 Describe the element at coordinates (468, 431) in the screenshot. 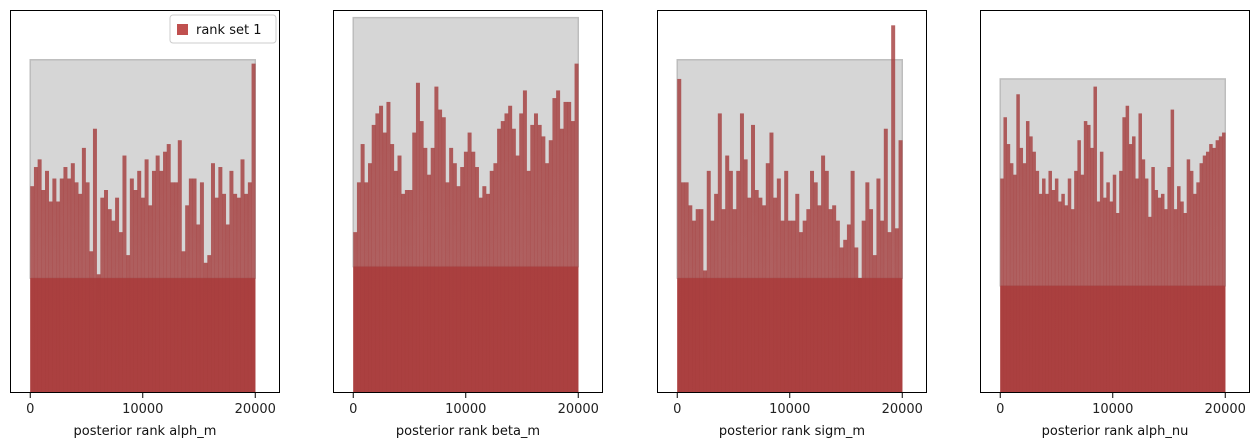

I see `x-axis-label: posterior rank beta_m` at that location.